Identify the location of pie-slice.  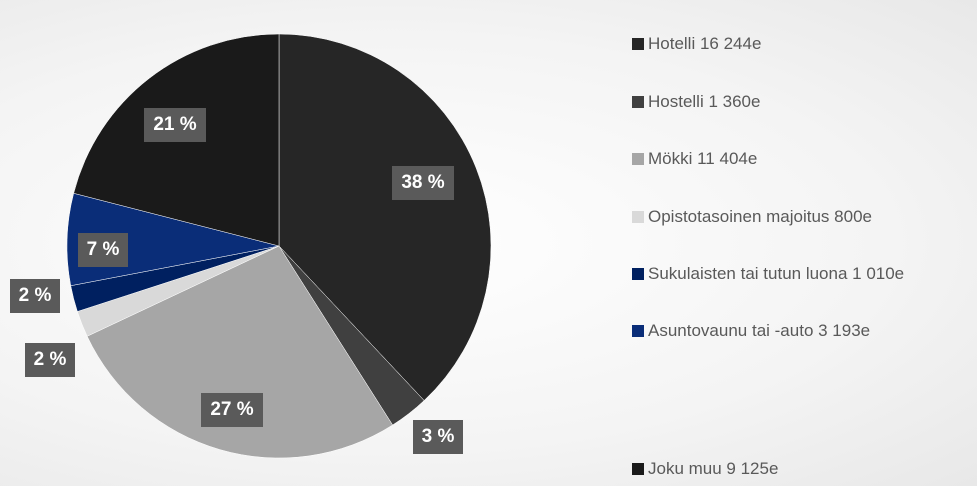
(239, 352).